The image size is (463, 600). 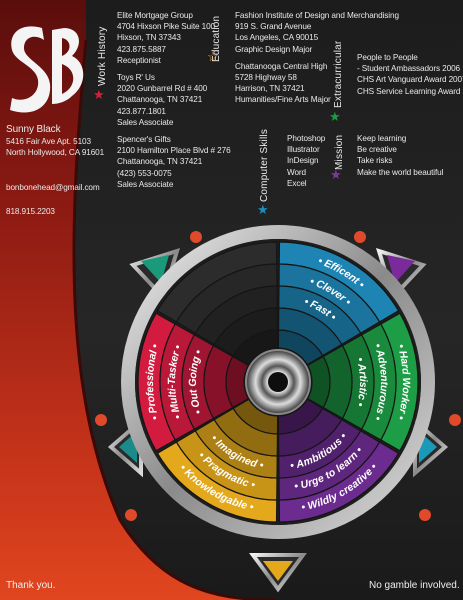 What do you see at coordinates (196, 382) in the screenshot?
I see `wheel-trait-label: • Out Going •` at bounding box center [196, 382].